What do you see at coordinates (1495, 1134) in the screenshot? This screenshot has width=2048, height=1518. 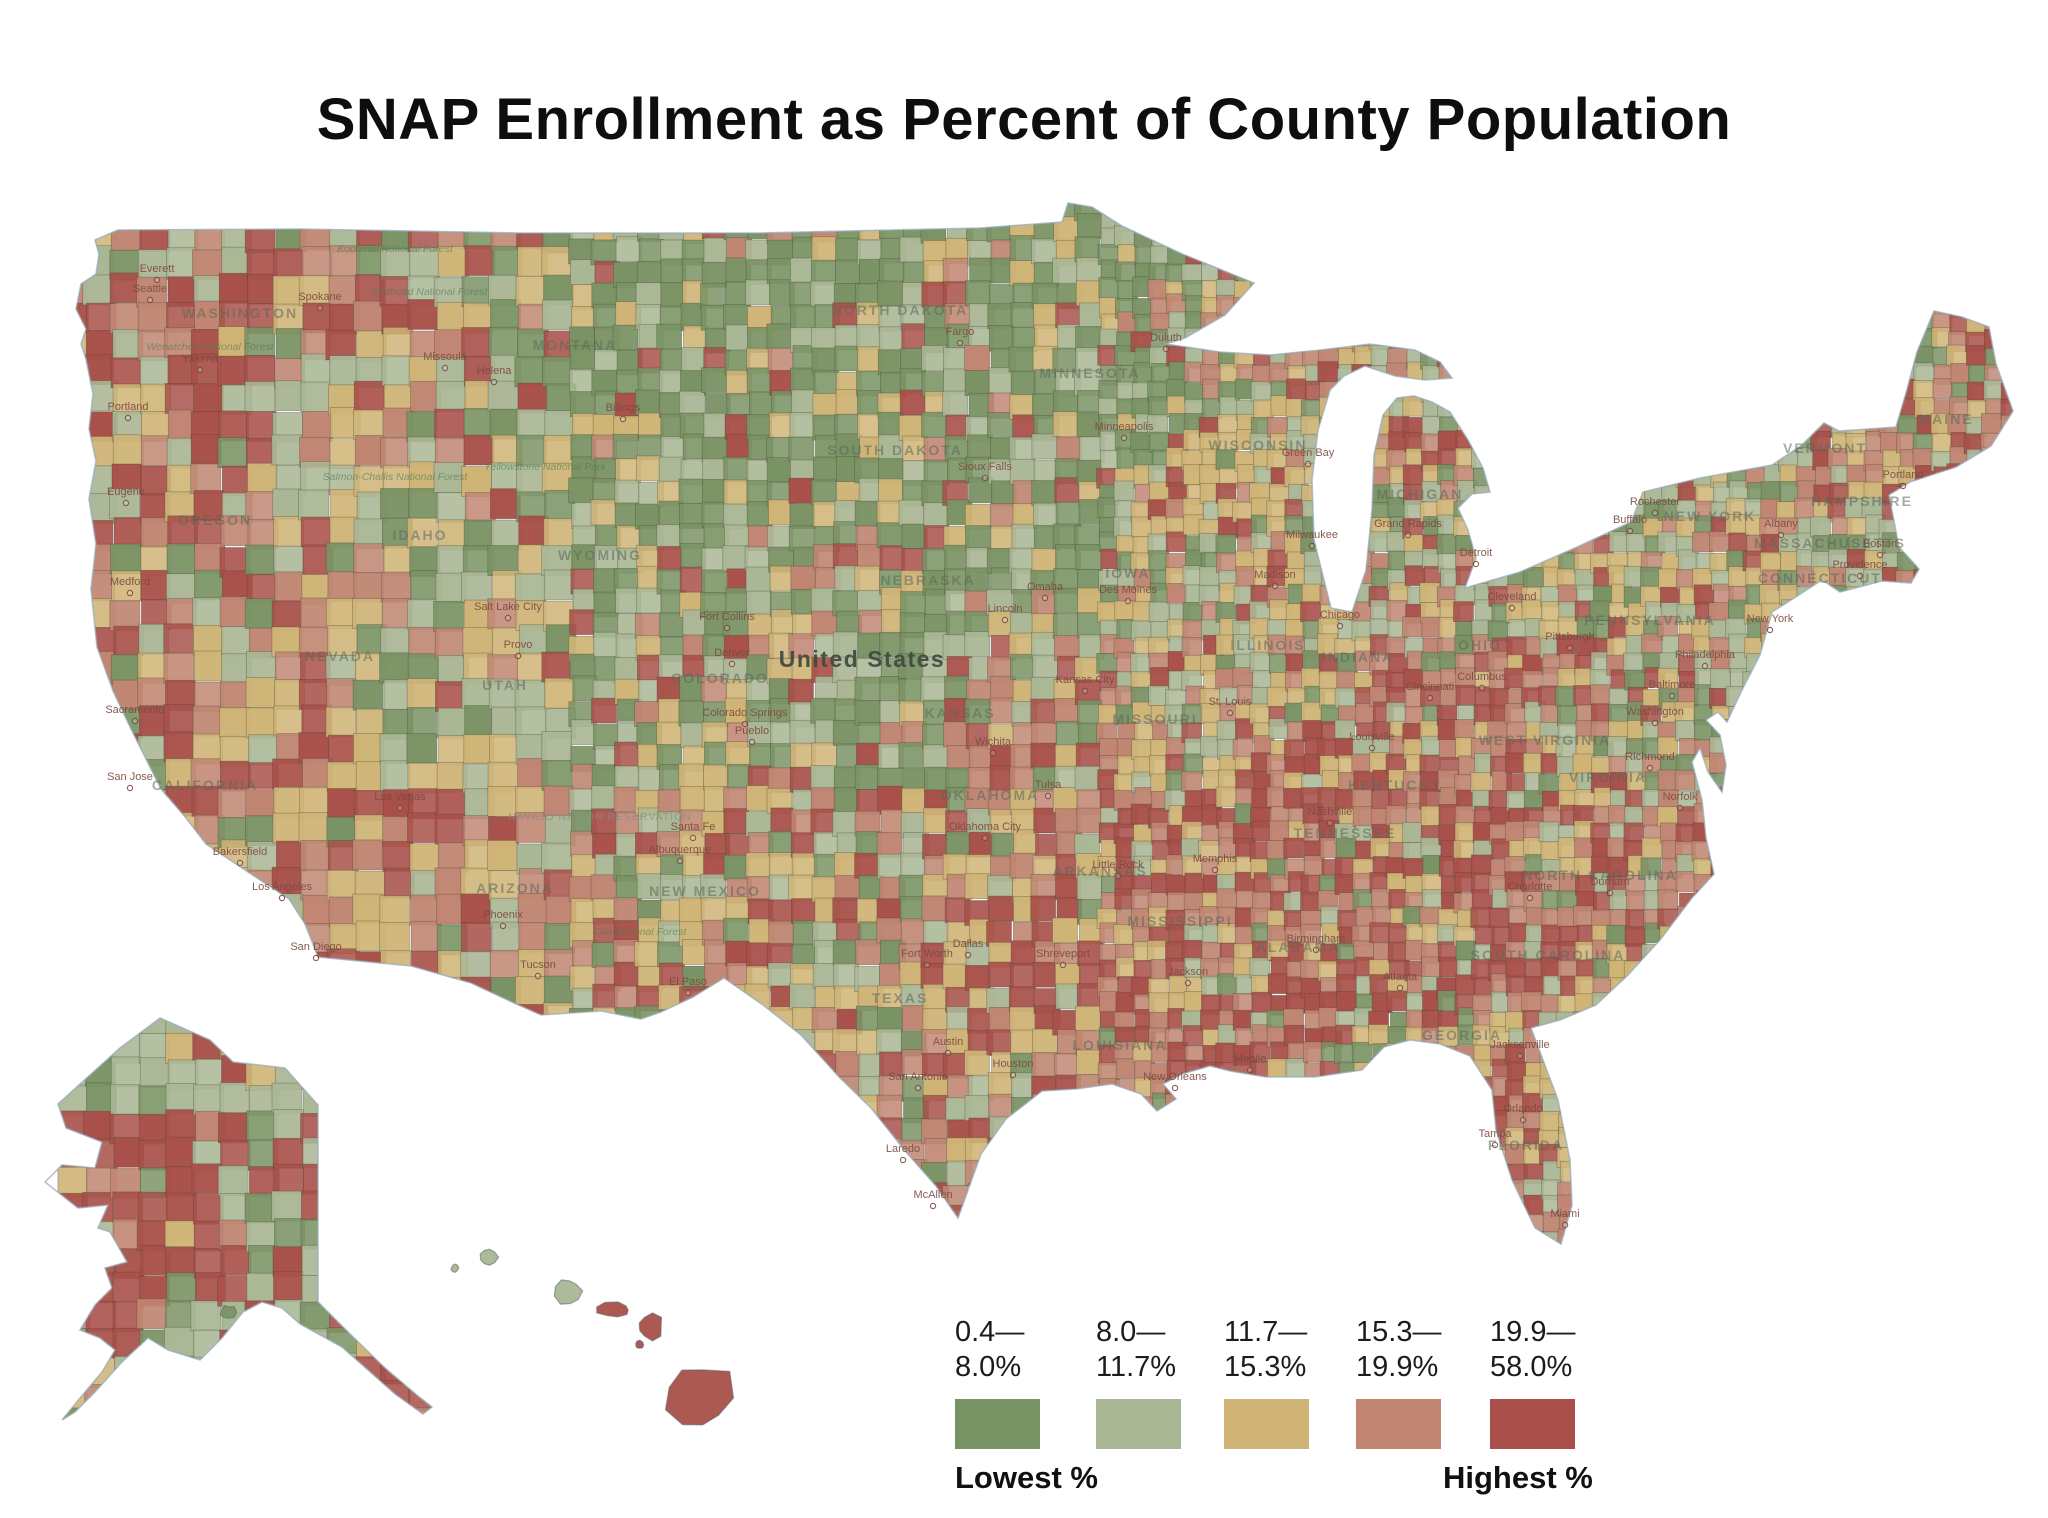 I see `city-label: Tampa` at bounding box center [1495, 1134].